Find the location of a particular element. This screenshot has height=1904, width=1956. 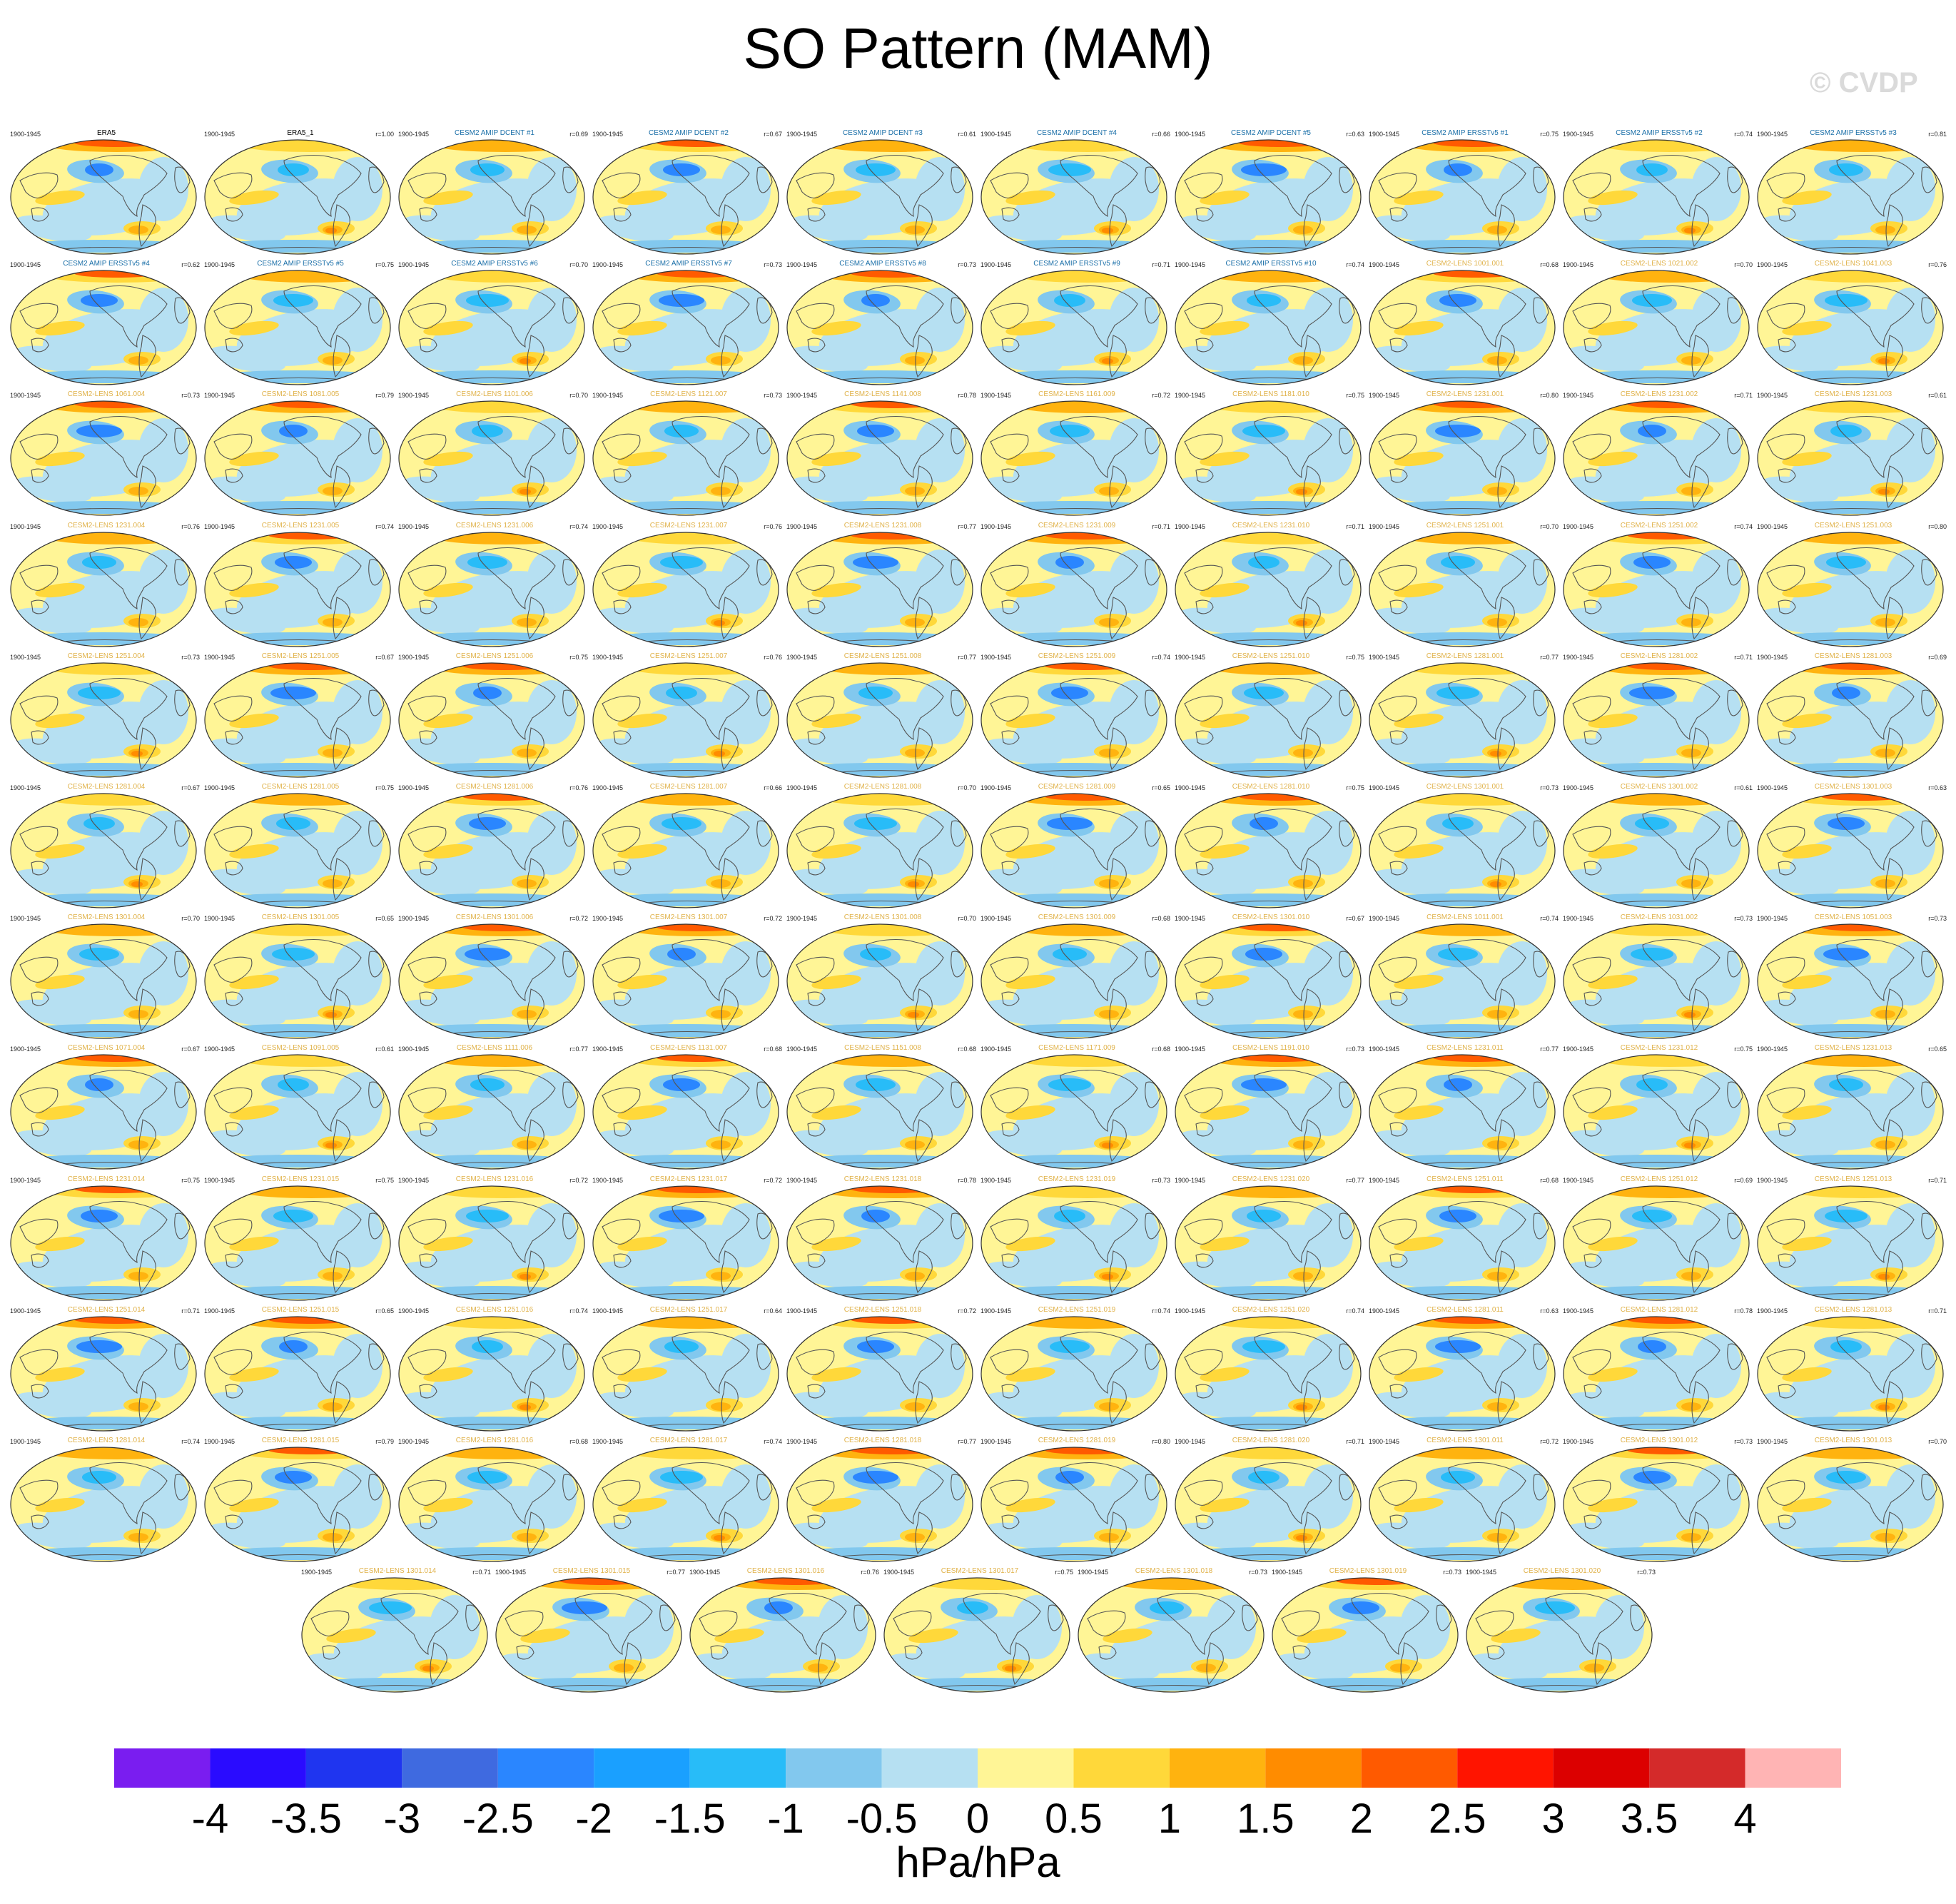

colorbar-tick-label: 1 is located at coordinates (1169, 1818).